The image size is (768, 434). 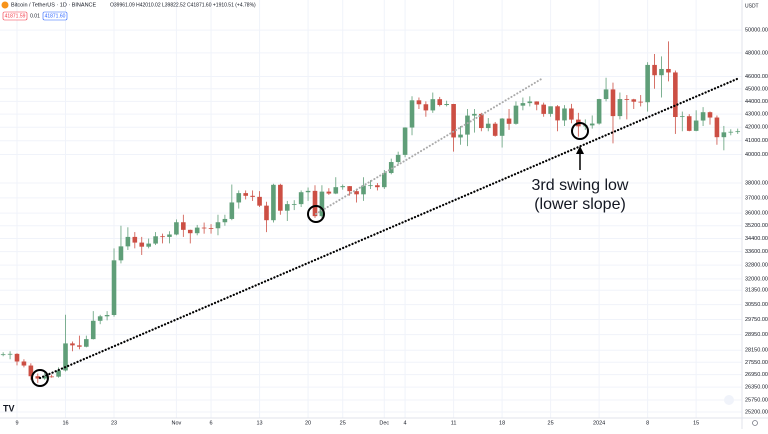 What do you see at coordinates (177, 423) in the screenshot?
I see `x-tick-label: Nov` at bounding box center [177, 423].